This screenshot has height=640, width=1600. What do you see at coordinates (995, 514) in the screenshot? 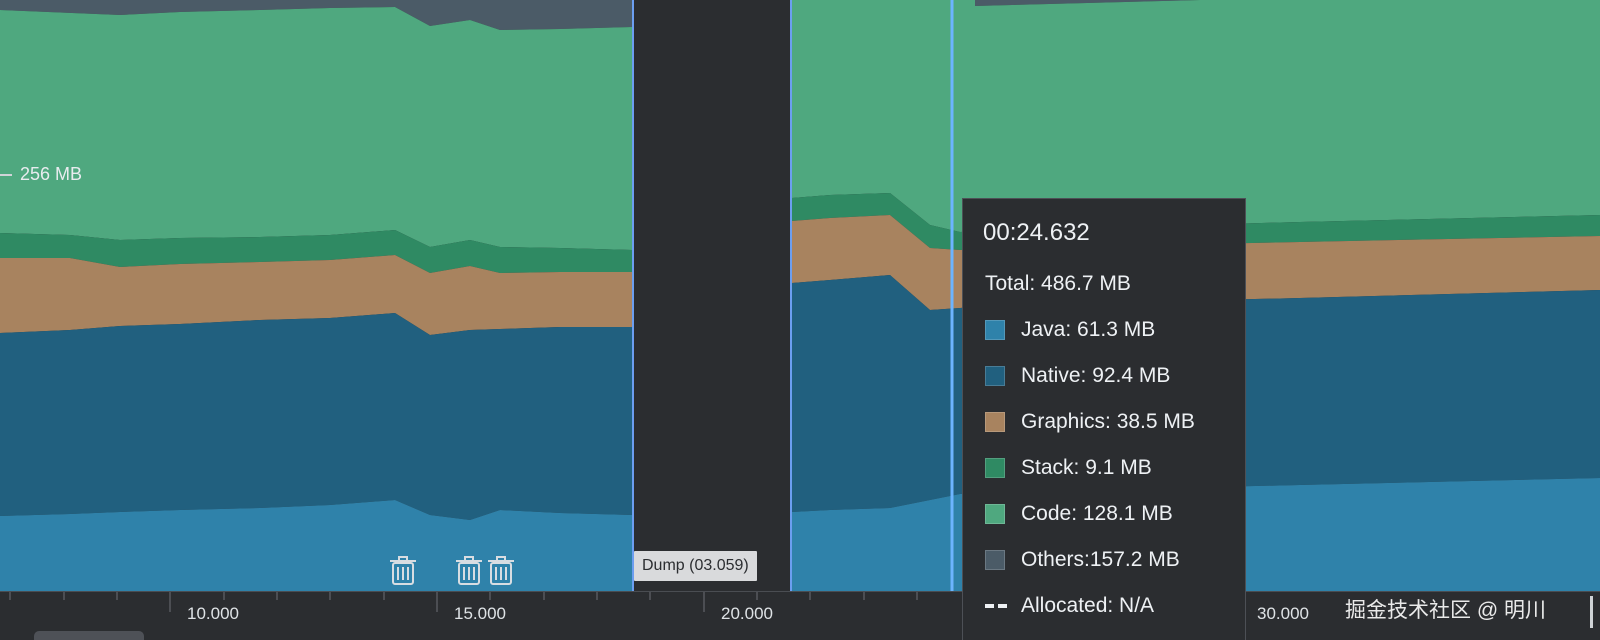
I see `legend-swatch-code` at bounding box center [995, 514].